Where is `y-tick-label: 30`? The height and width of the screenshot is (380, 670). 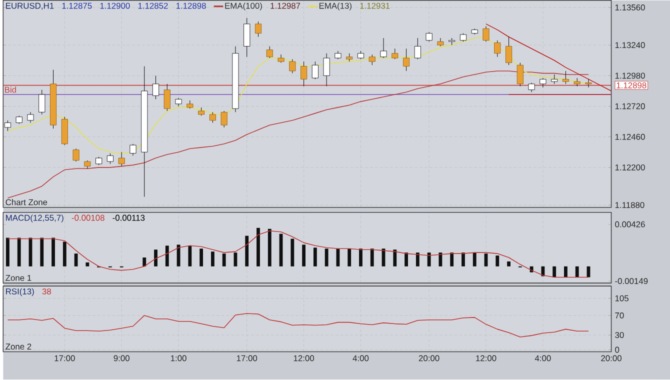
y-tick-label: 30 is located at coordinates (619, 335).